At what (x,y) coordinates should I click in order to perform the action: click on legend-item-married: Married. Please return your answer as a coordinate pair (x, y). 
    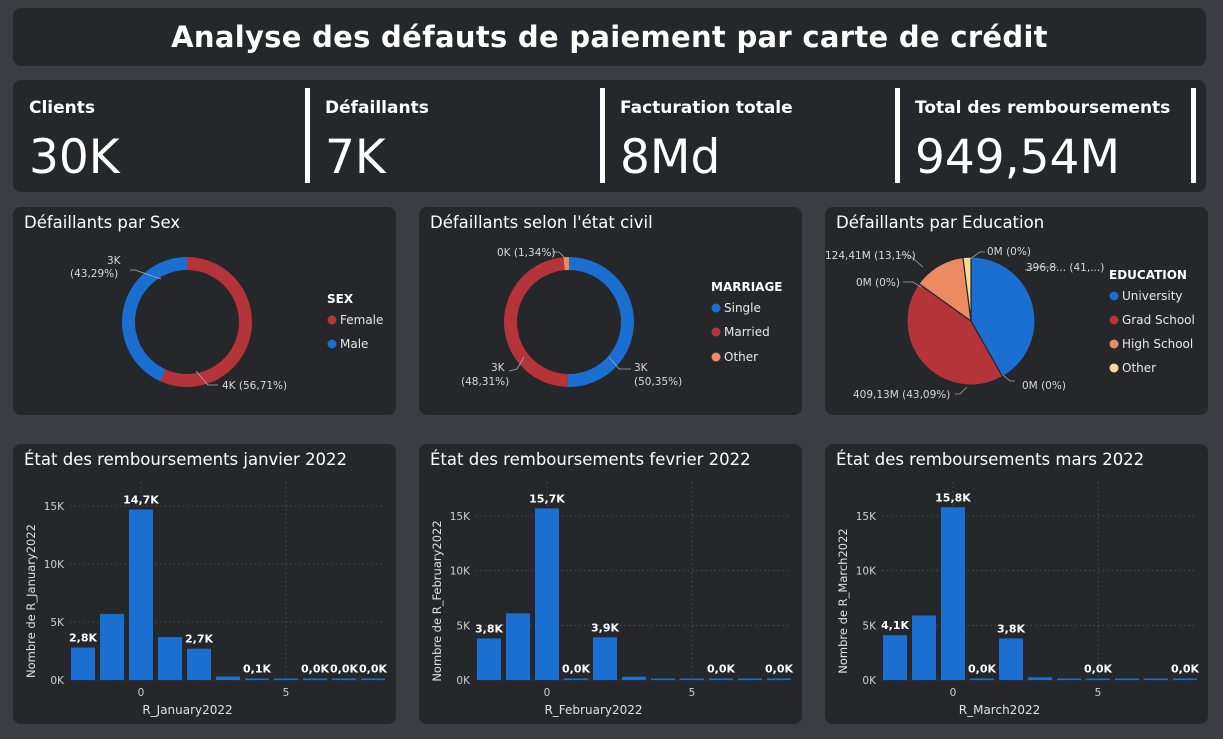
    Looking at the image, I should click on (747, 332).